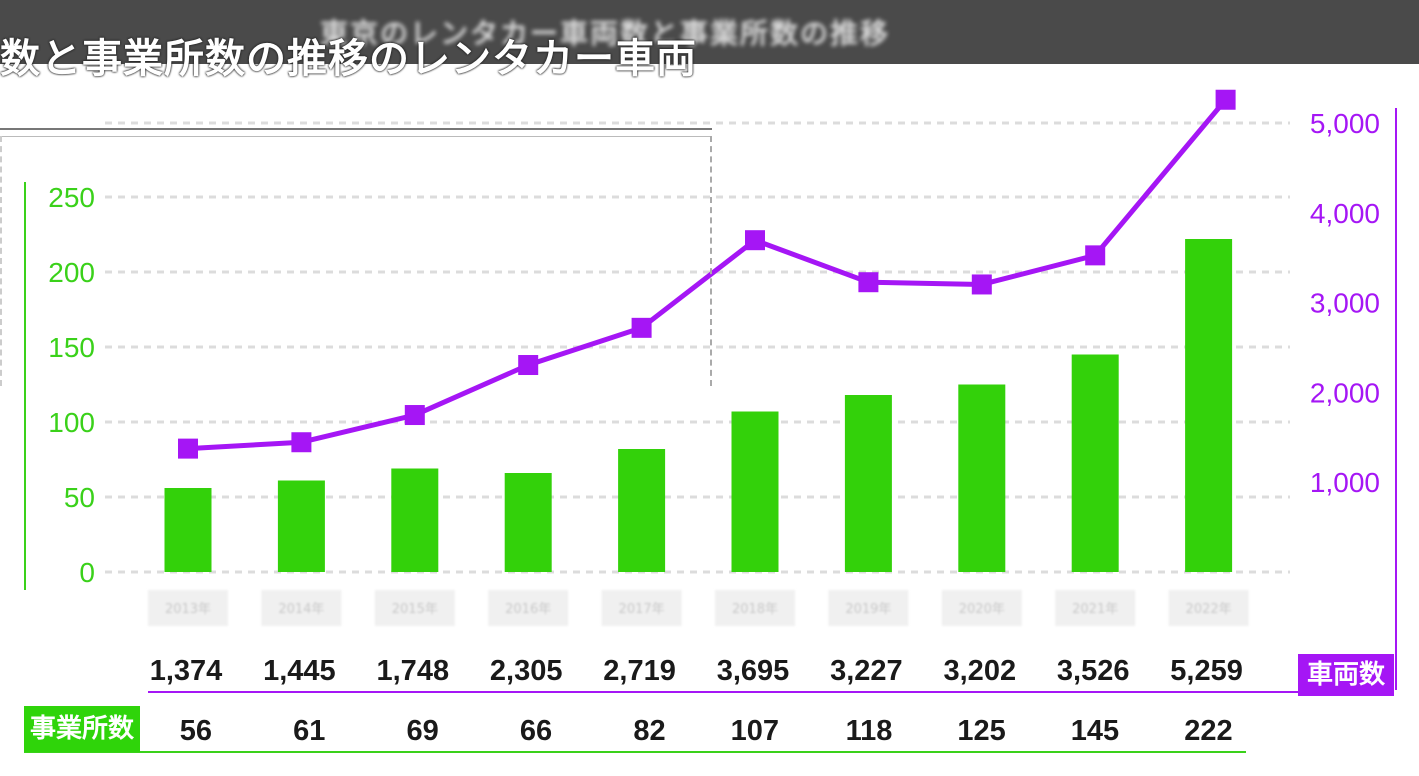 The image size is (1419, 776). What do you see at coordinates (71, 422) in the screenshot?
I see `left-tick-label: 100` at bounding box center [71, 422].